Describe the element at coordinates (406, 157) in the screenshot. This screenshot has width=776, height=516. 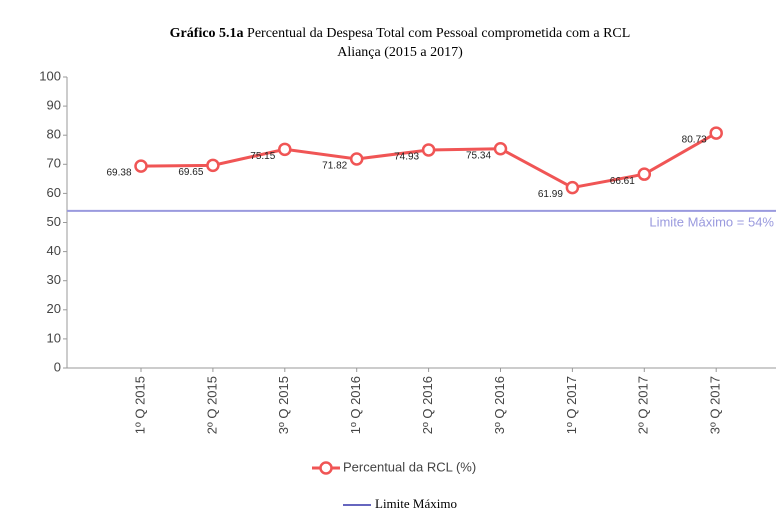
I see `data-label: 74.93` at that location.